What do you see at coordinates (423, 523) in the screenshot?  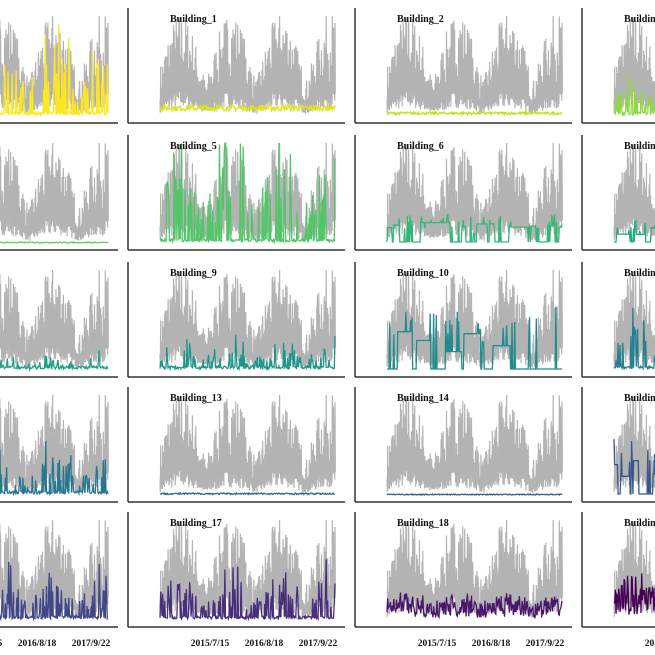 I see `panel-title: Building_18` at bounding box center [423, 523].